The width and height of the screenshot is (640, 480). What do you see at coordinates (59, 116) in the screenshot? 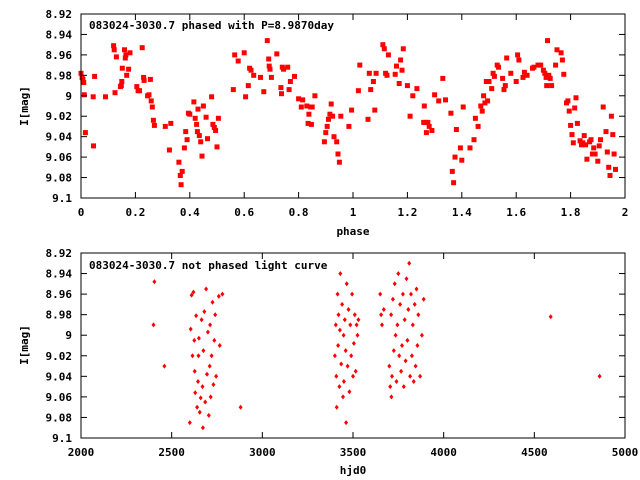
I see `y-tick-label: 9.02` at bounding box center [59, 116].